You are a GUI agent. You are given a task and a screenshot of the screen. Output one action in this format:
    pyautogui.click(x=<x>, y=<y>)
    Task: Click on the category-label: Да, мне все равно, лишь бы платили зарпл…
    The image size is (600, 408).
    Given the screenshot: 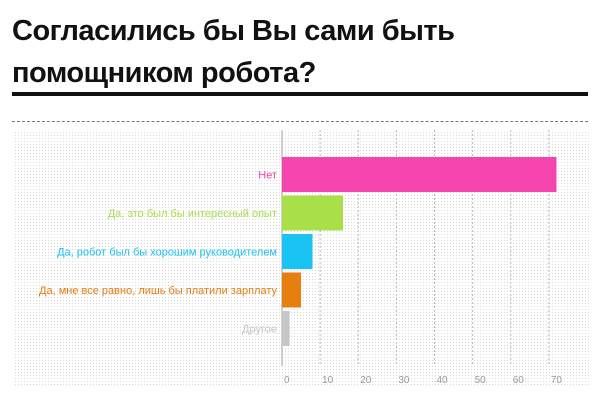 What is the action you would take?
    pyautogui.click(x=158, y=291)
    